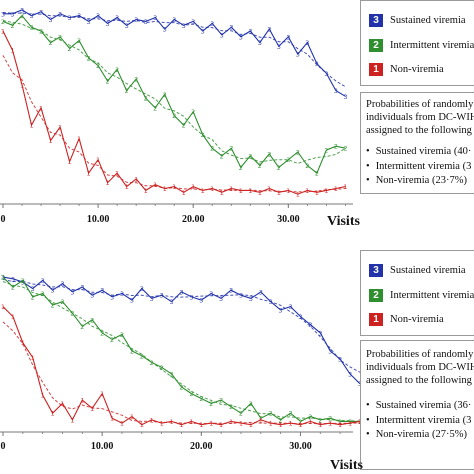 The image size is (474, 474). Describe the element at coordinates (420, 117) in the screenshot. I see `prob-title-line: individuals from DC-WIHS` at that location.